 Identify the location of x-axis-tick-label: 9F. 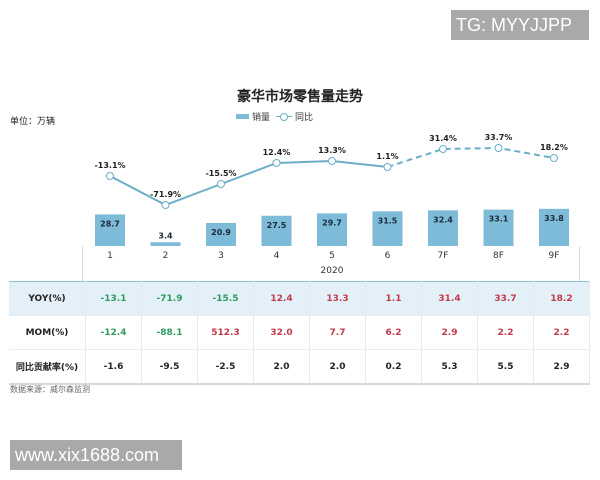
(554, 256).